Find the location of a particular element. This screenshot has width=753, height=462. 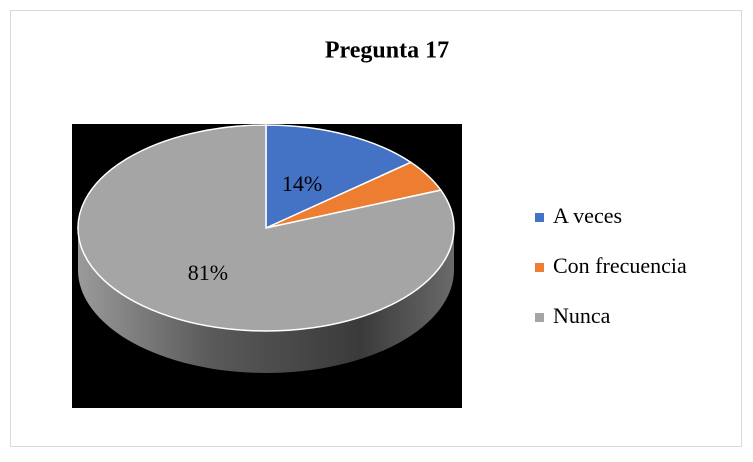

data-label: 14% is located at coordinates (302, 183).